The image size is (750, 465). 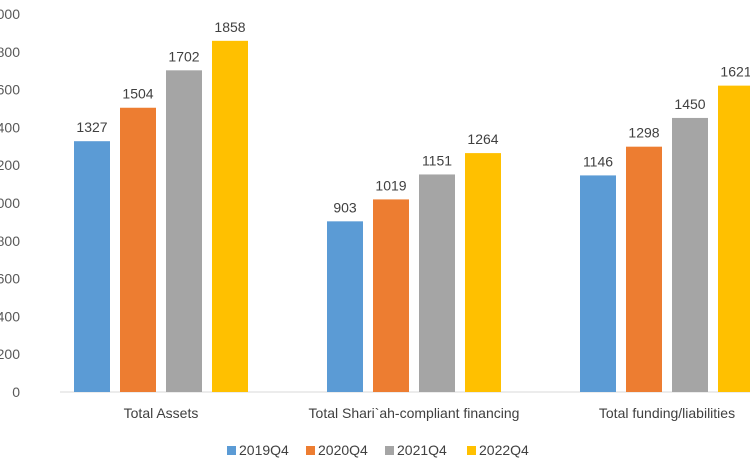 What do you see at coordinates (10, 241) in the screenshot?
I see `y-tick-label: 800` at bounding box center [10, 241].